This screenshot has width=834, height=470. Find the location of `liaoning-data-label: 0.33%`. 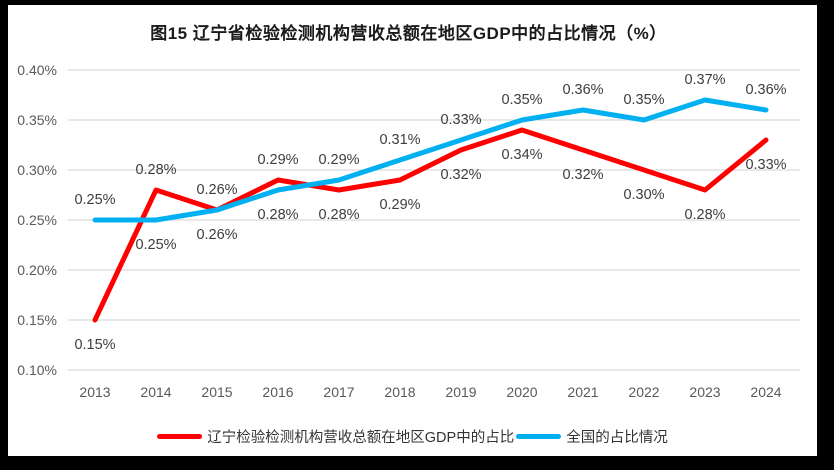

liaoning-data-label: 0.33% is located at coordinates (765, 165).